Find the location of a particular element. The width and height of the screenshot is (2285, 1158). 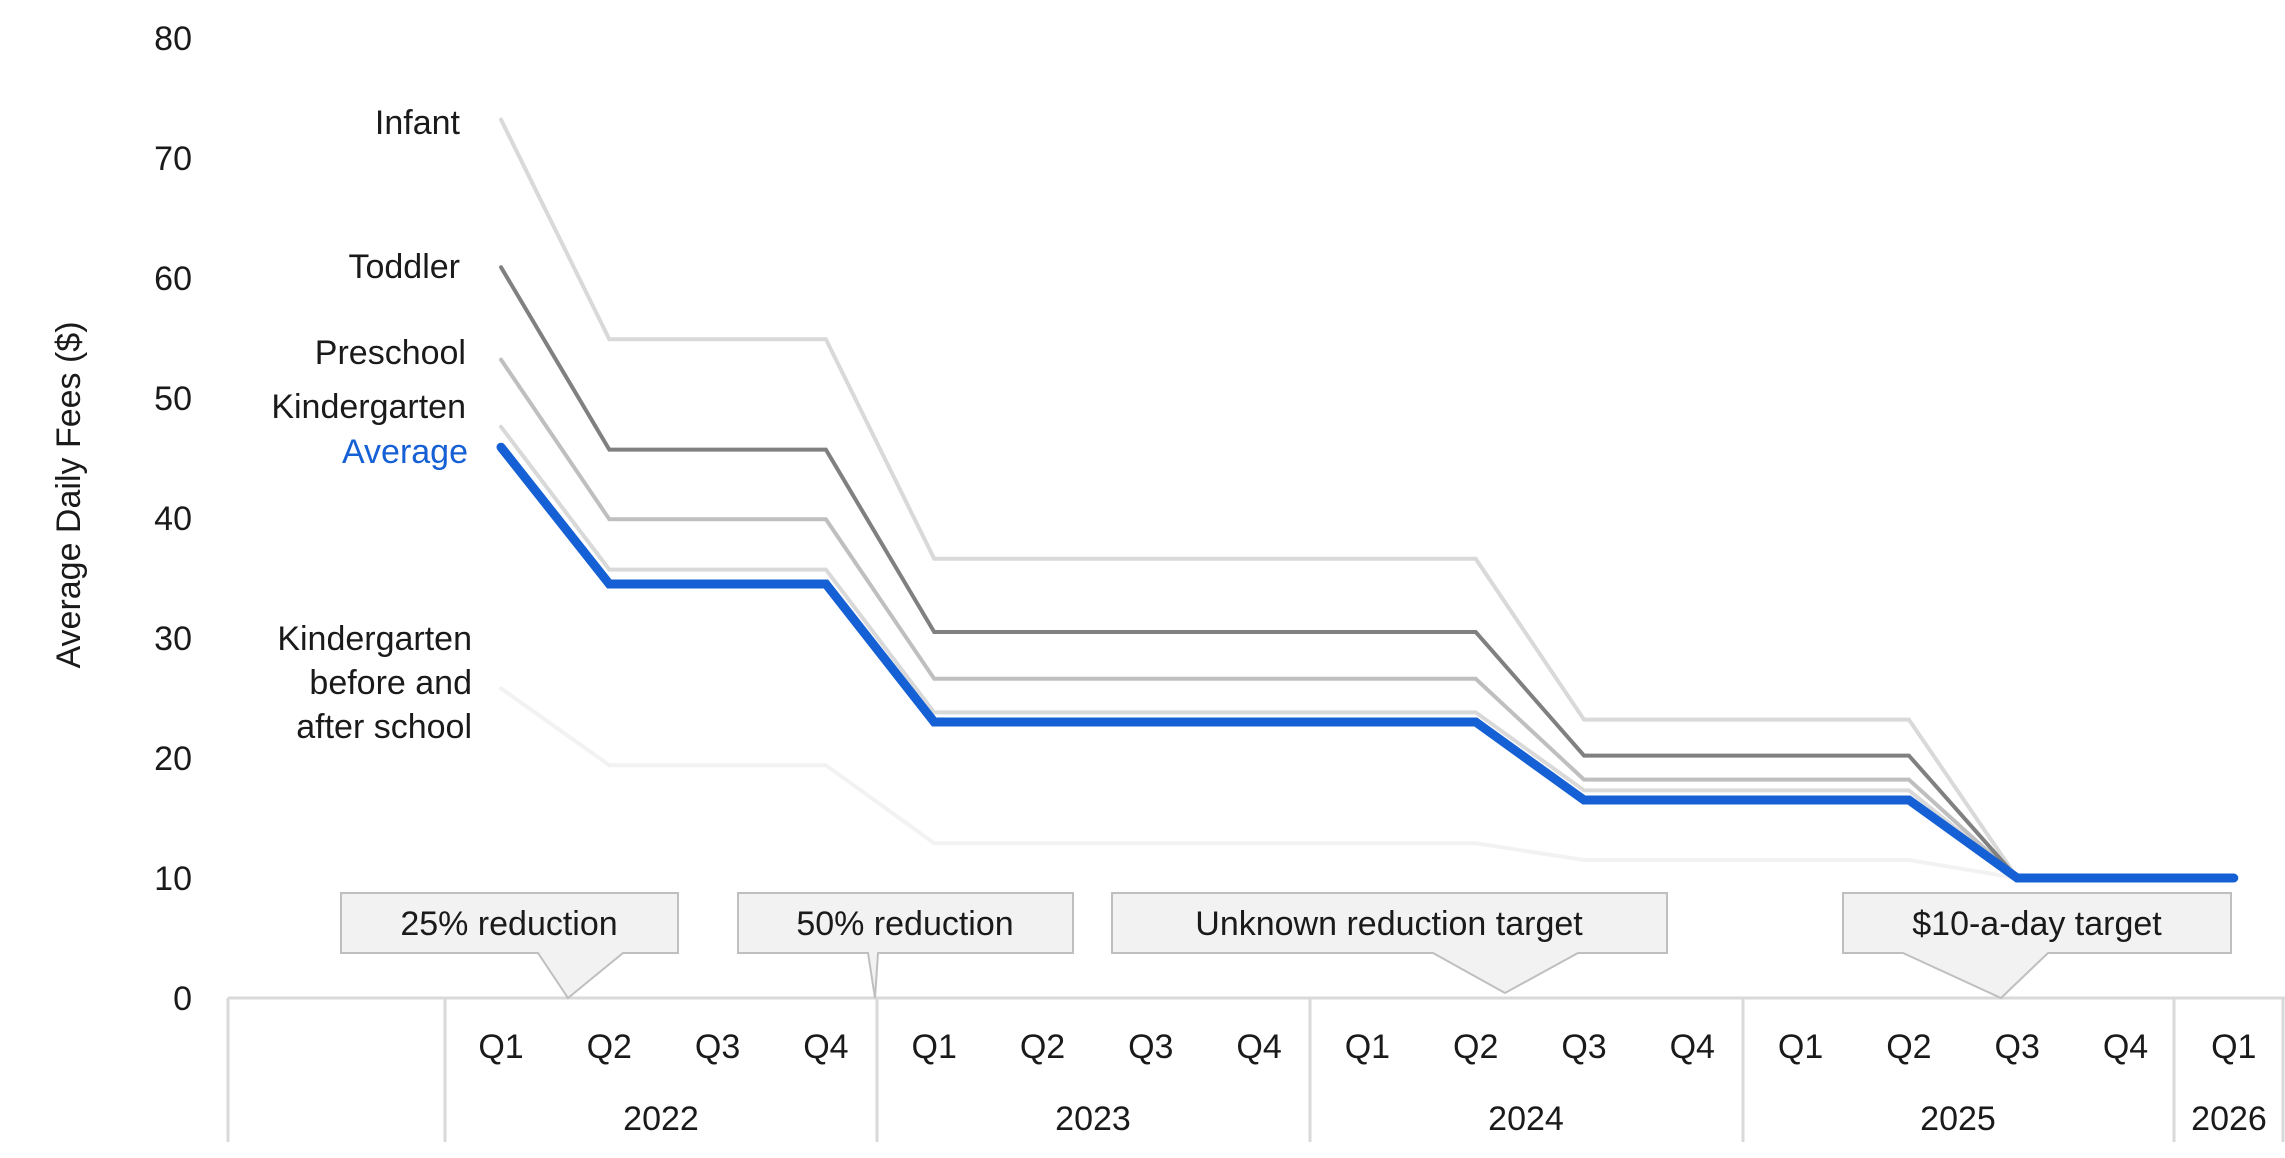

y-tick-label: 0 is located at coordinates (182, 999).